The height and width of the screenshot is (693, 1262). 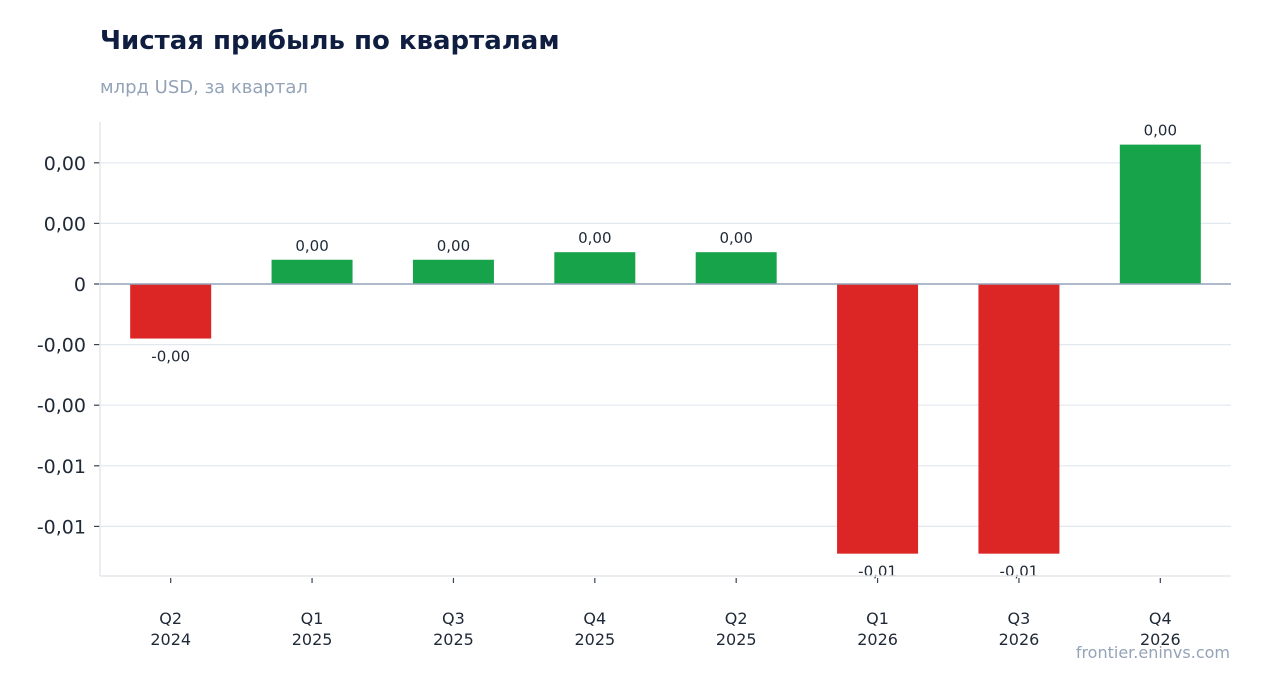 I want to click on watermark: frontier.eninvs.com, so click(x=1152, y=652).